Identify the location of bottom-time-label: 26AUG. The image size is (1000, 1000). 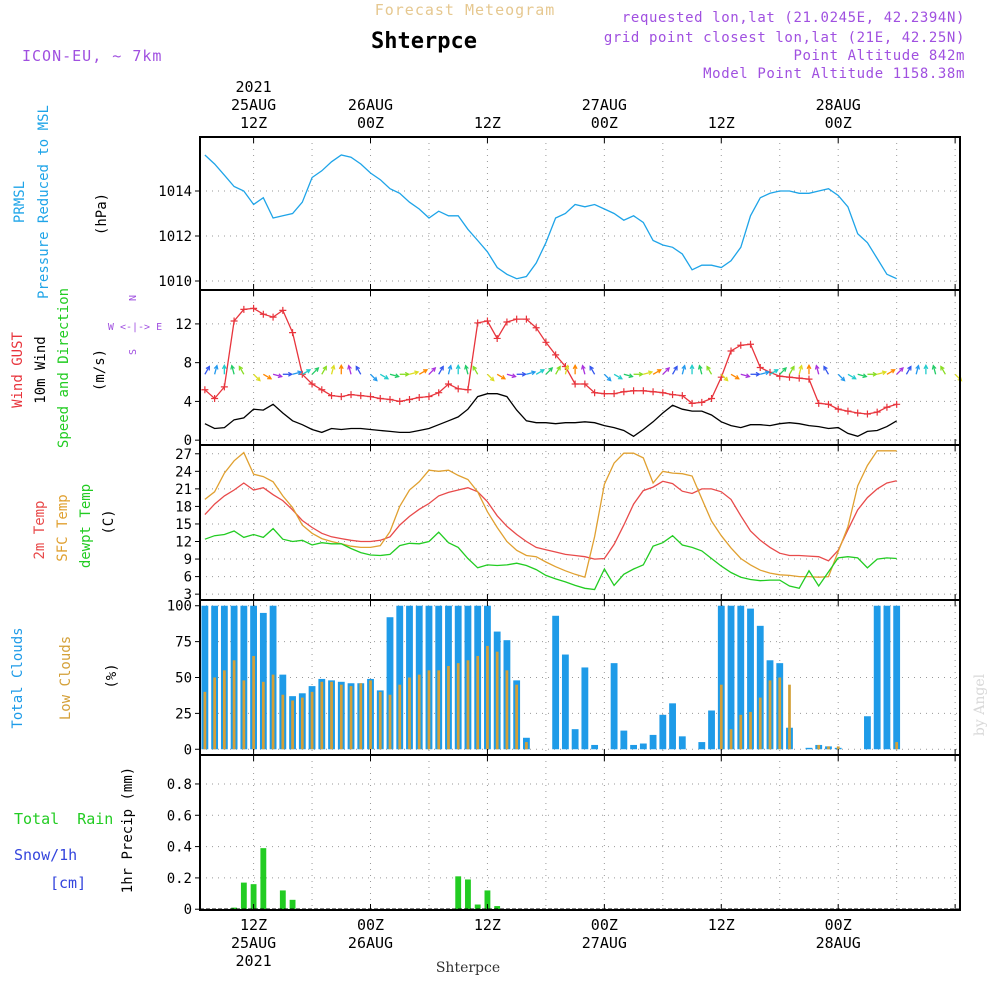
(370, 943).